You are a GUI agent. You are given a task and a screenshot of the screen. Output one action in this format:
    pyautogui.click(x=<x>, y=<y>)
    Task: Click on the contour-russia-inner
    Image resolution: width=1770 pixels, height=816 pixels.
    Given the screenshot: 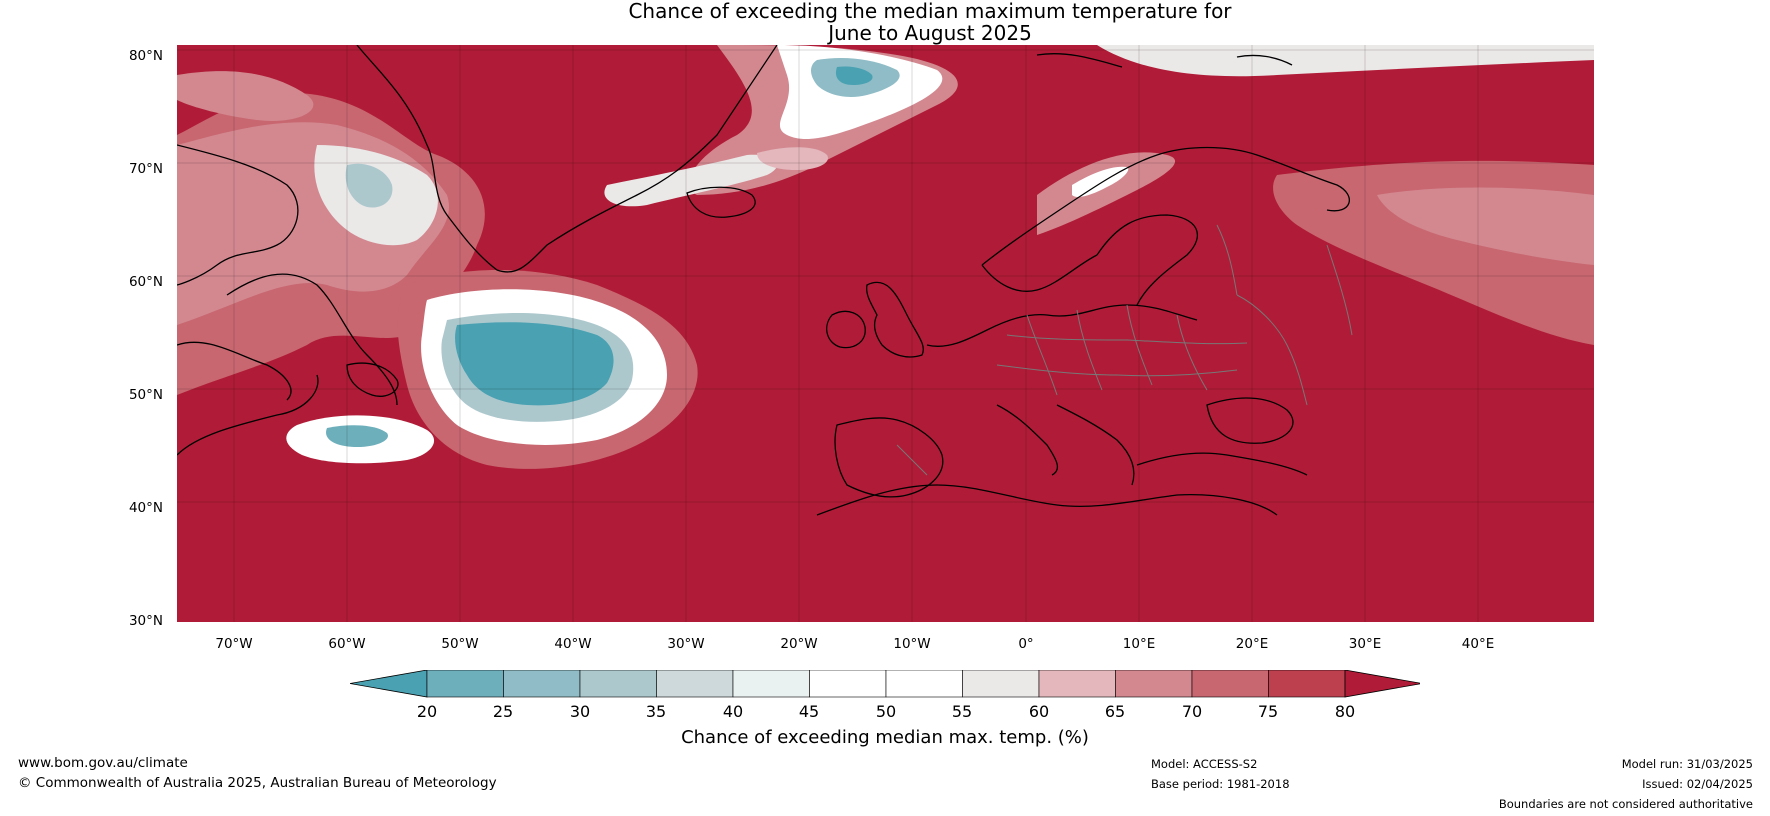 What is the action you would take?
    pyautogui.click(x=1485, y=226)
    